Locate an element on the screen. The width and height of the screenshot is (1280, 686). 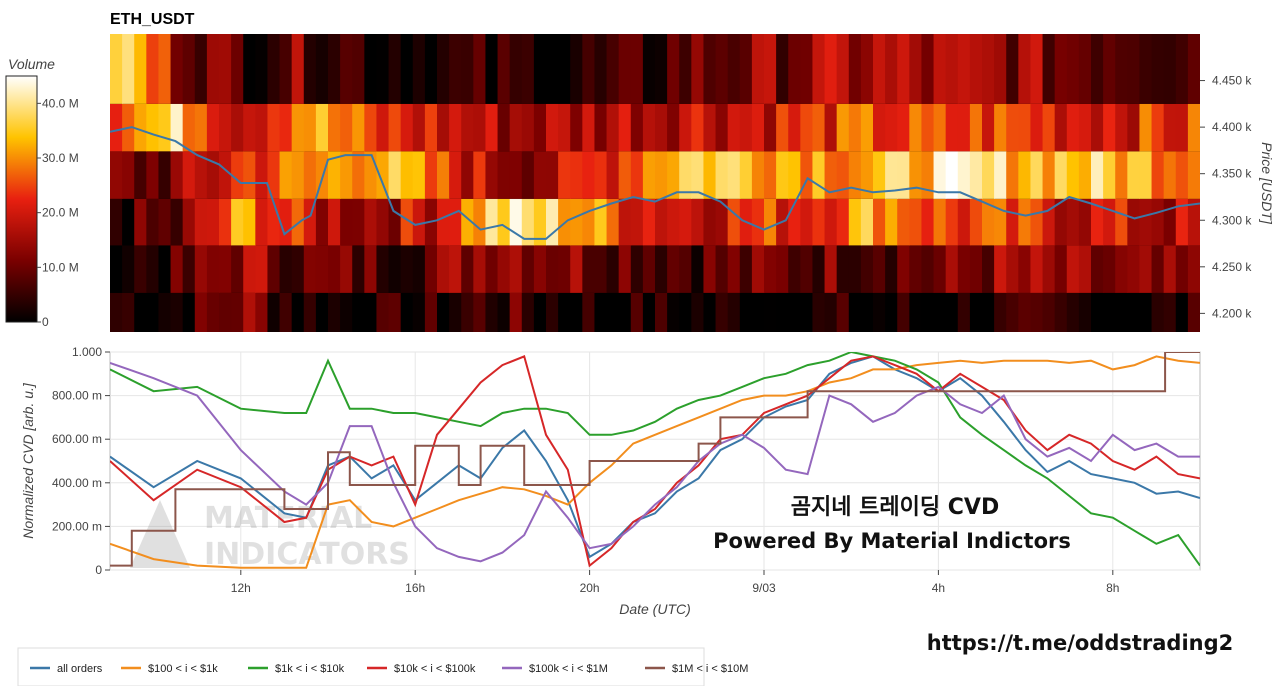
colorbar-tick-label: 0 is located at coordinates (45, 322).